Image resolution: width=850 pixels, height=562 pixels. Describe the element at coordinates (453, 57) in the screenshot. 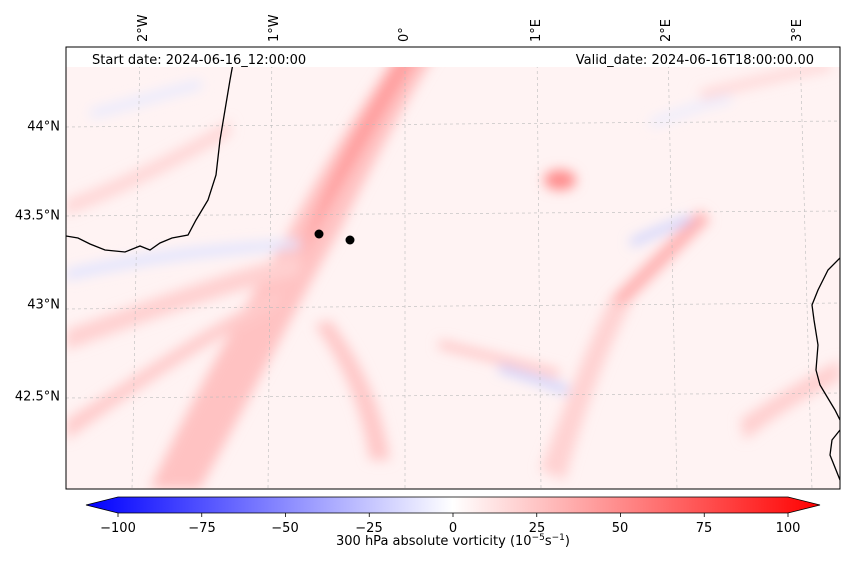

I see `header-strip` at that location.